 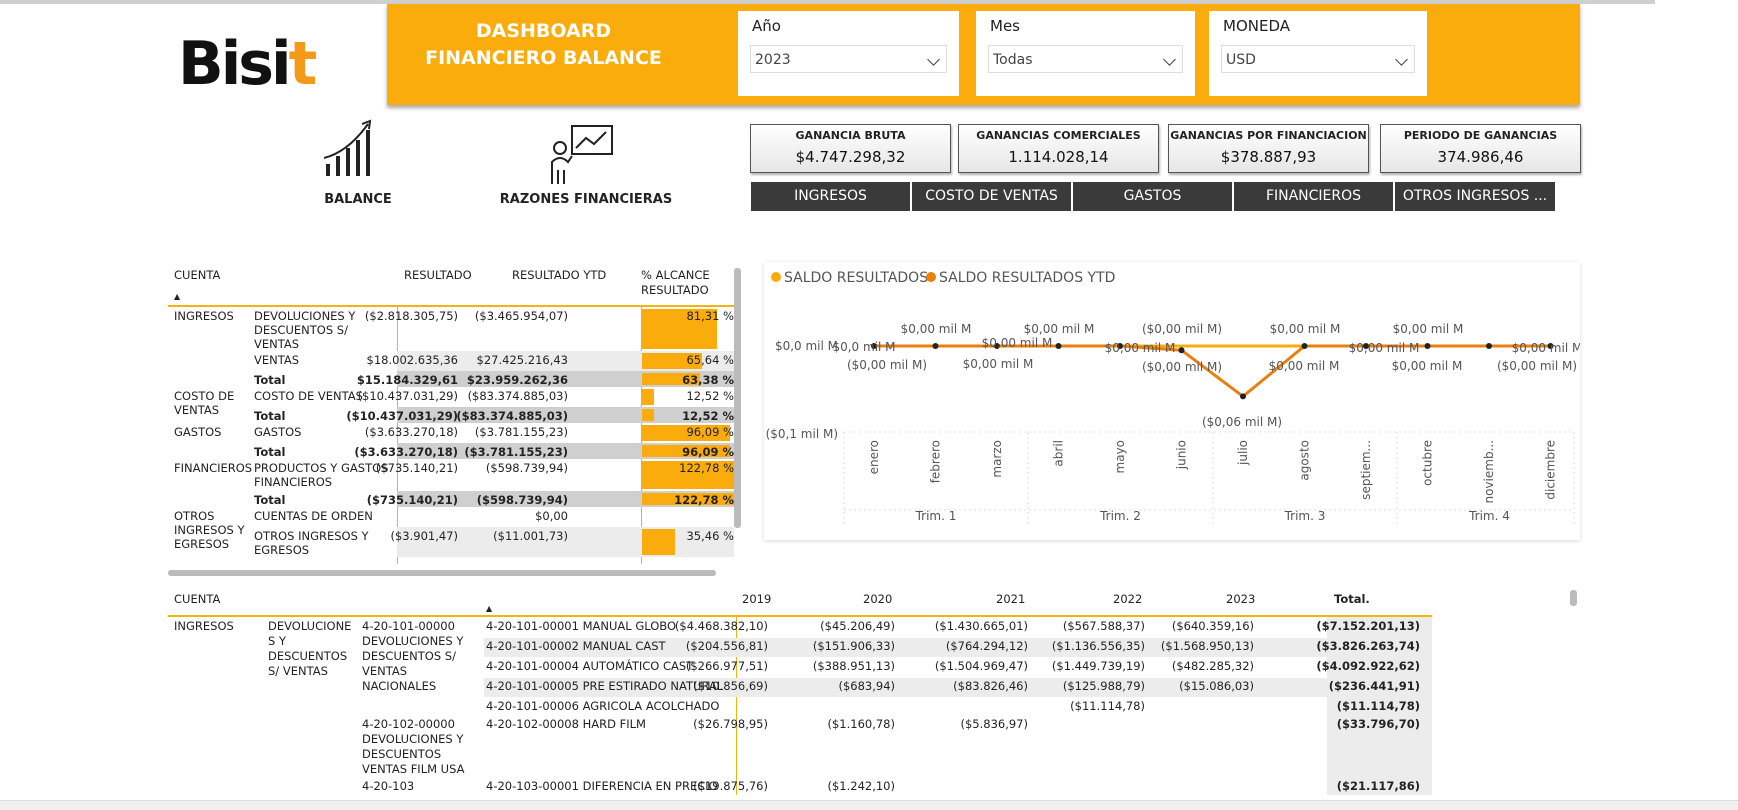 What do you see at coordinates (1268, 135) in the screenshot?
I see `kpi-title: GANANCIAS POR FINANCIACION` at bounding box center [1268, 135].